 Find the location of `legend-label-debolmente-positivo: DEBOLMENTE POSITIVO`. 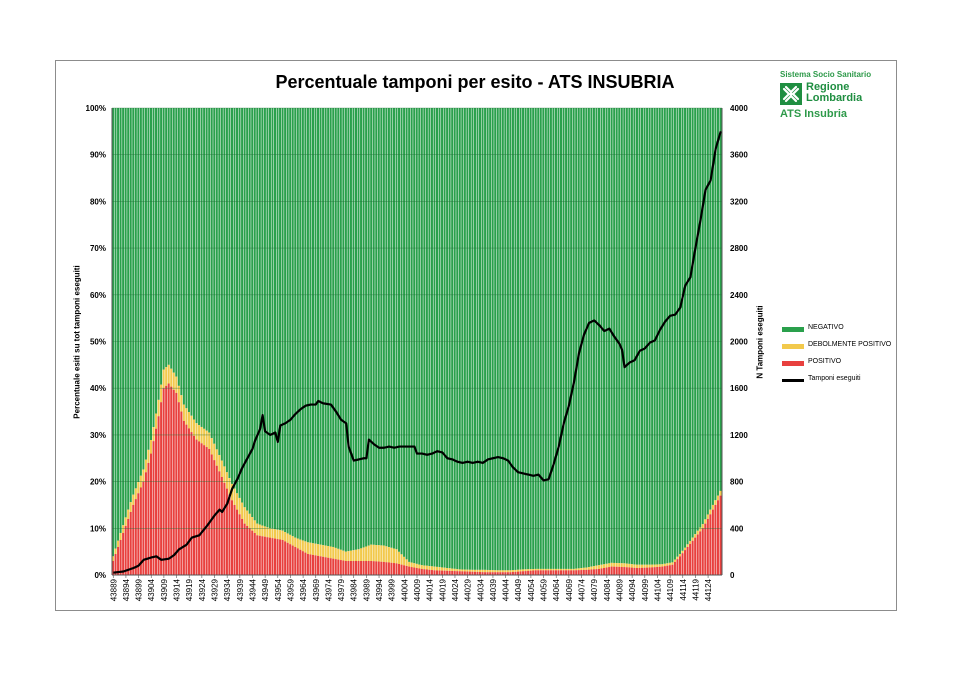

legend-label-debolmente-positivo: DEBOLMENTE POSITIVO is located at coordinates (850, 344).